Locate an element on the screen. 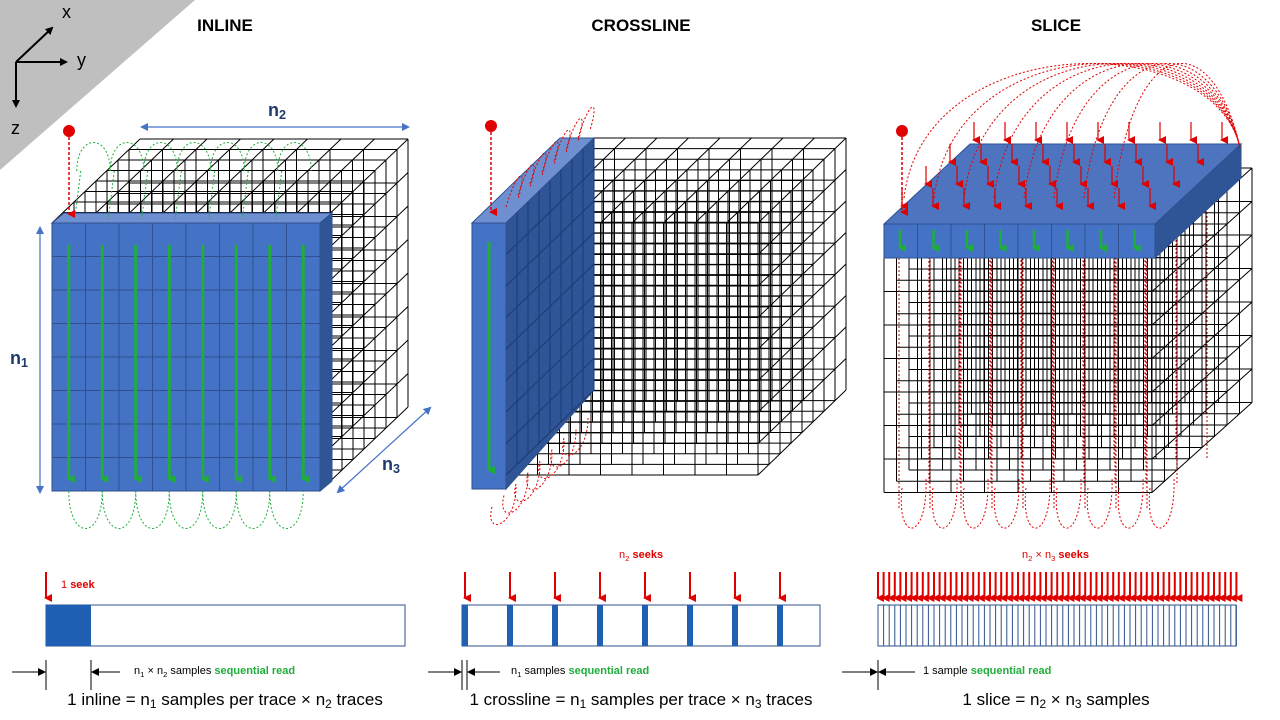 The height and width of the screenshot is (720, 1280). crossline-seek-label: n2 seeks is located at coordinates (641, 556).